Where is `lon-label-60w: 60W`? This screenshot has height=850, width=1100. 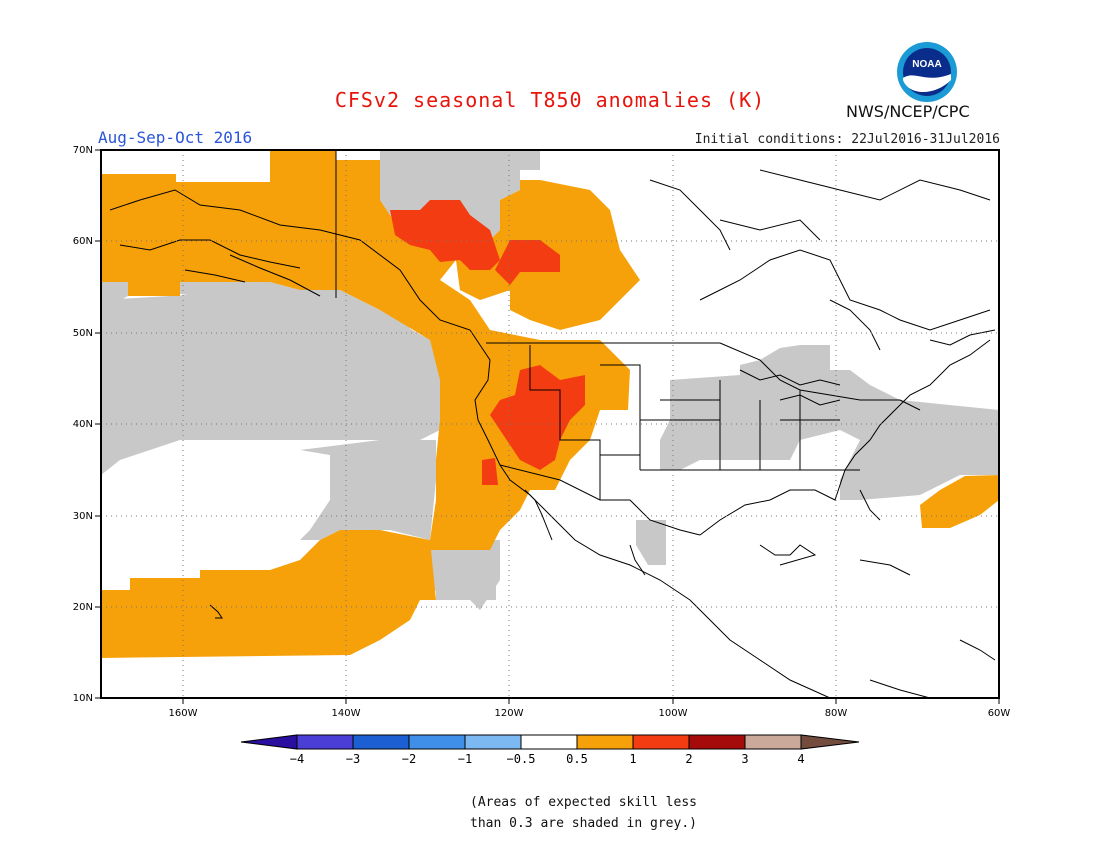 lon-label-60w: 60W is located at coordinates (999, 713).